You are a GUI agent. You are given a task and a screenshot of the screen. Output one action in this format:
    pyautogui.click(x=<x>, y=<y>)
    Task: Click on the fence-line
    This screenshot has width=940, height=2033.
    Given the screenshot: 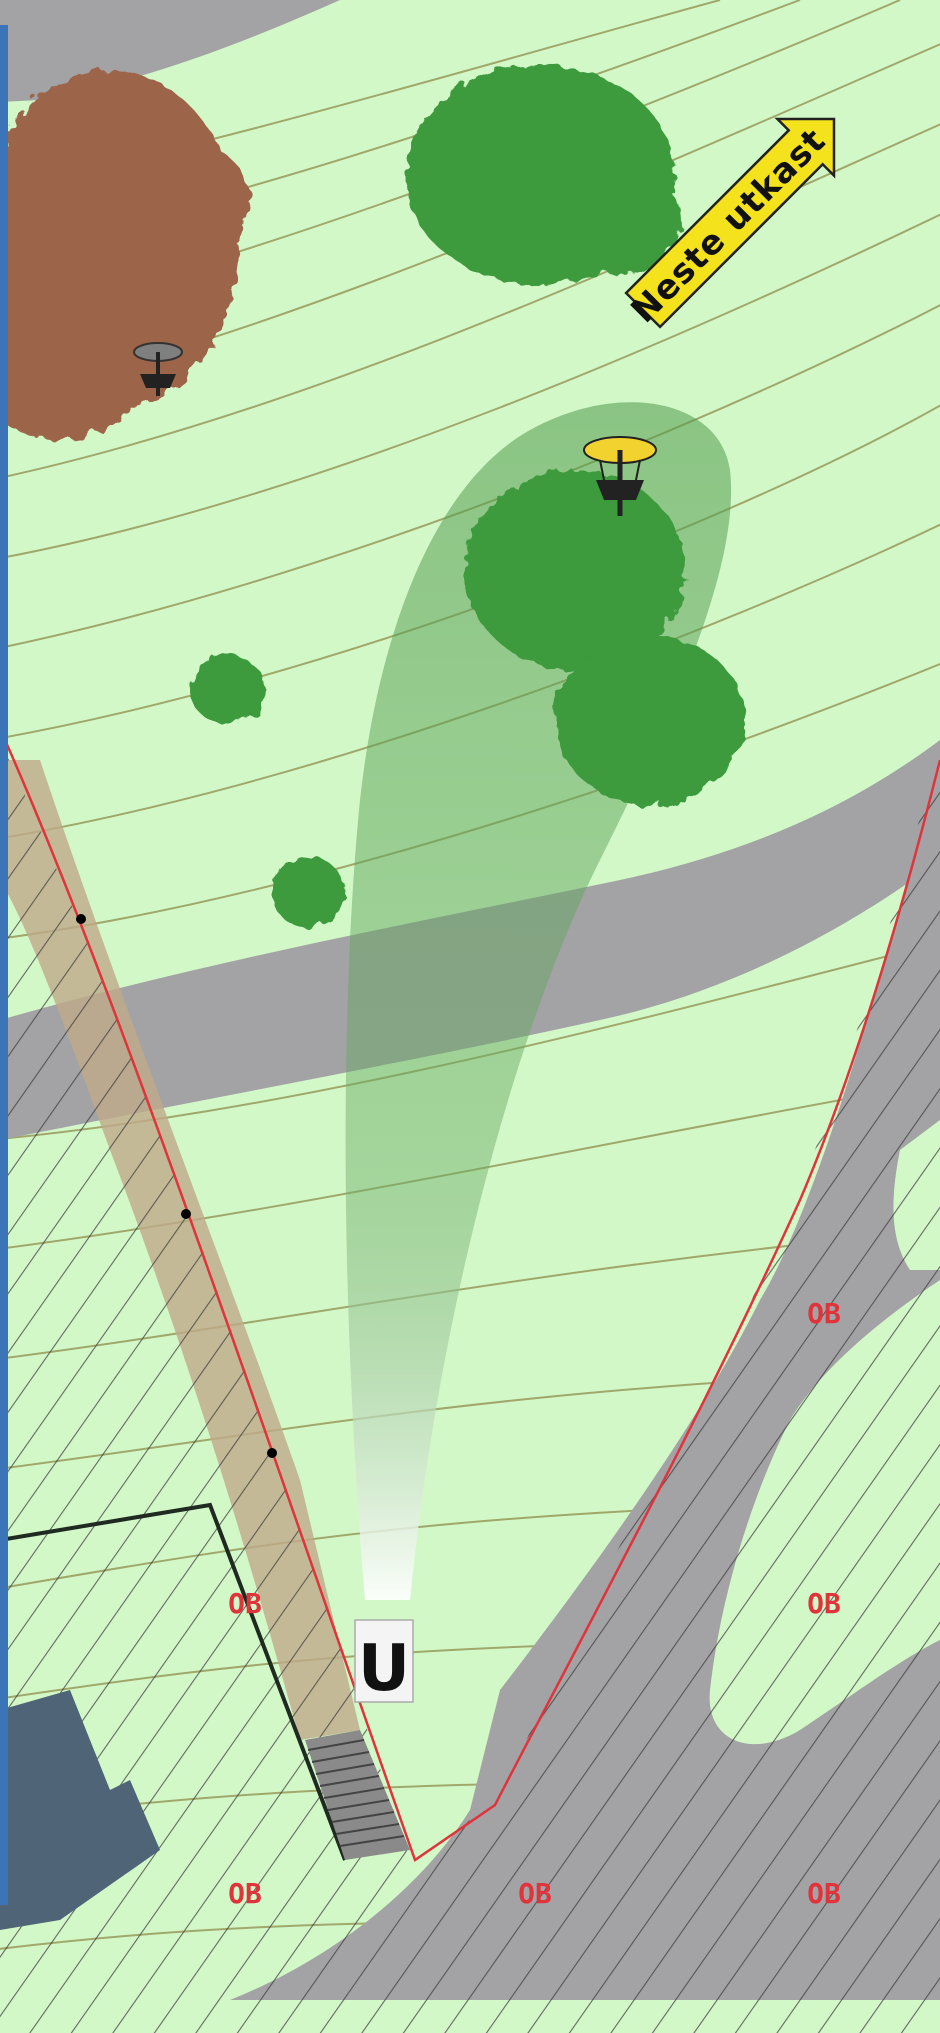 What is the action you would take?
    pyautogui.click(x=173, y=1681)
    